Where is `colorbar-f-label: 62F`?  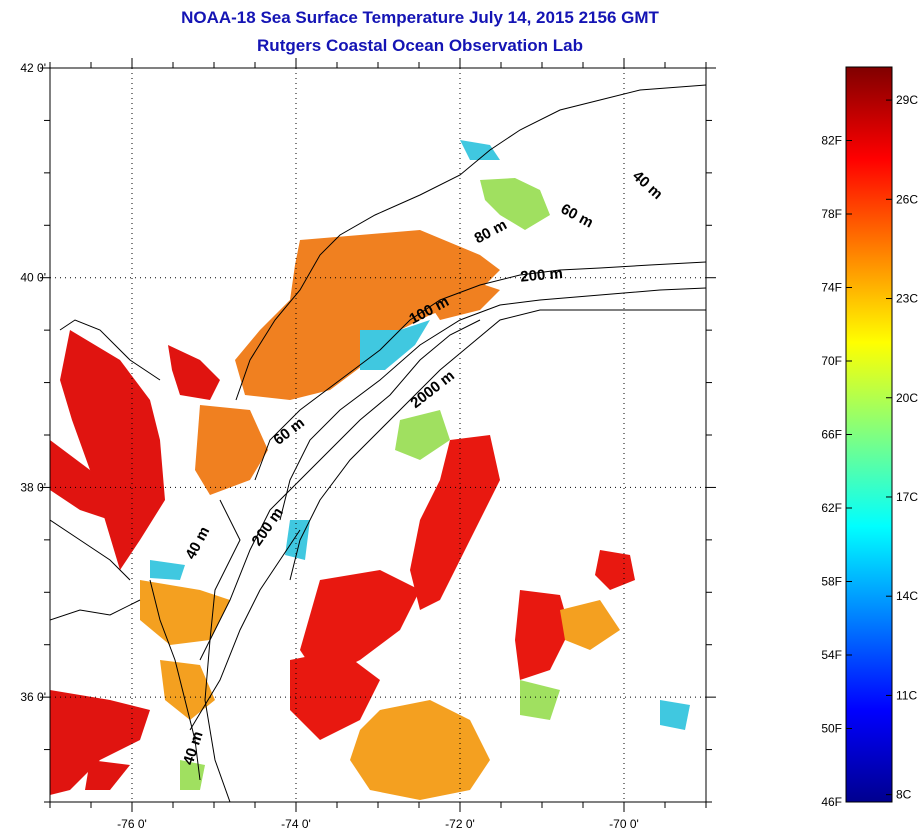 colorbar-f-label: 62F is located at coordinates (831, 508).